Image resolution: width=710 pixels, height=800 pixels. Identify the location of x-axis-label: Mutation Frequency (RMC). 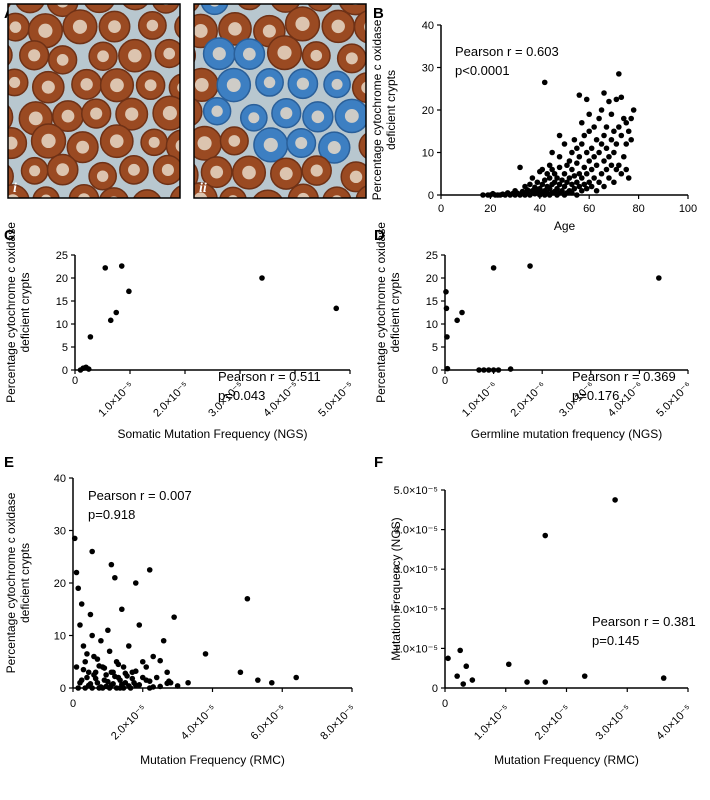
(566, 760).